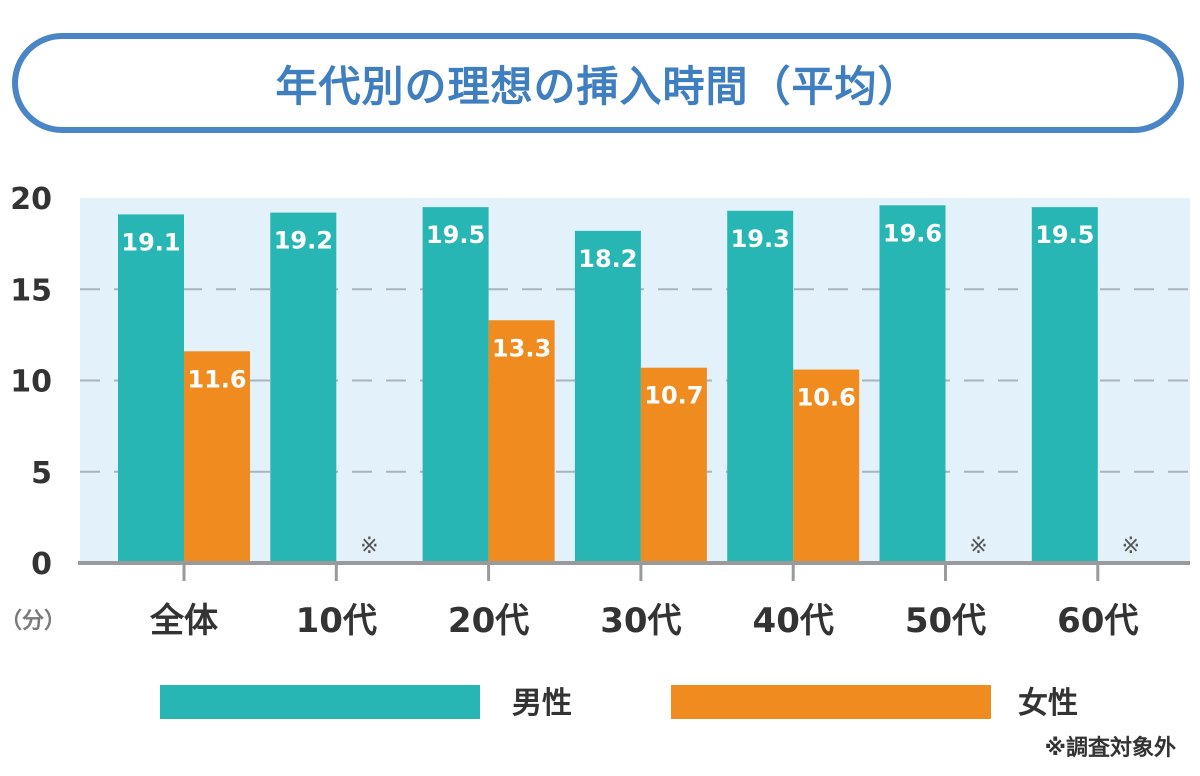 The height and width of the screenshot is (776, 1200). What do you see at coordinates (41, 473) in the screenshot?
I see `y-tick-label: 5` at bounding box center [41, 473].